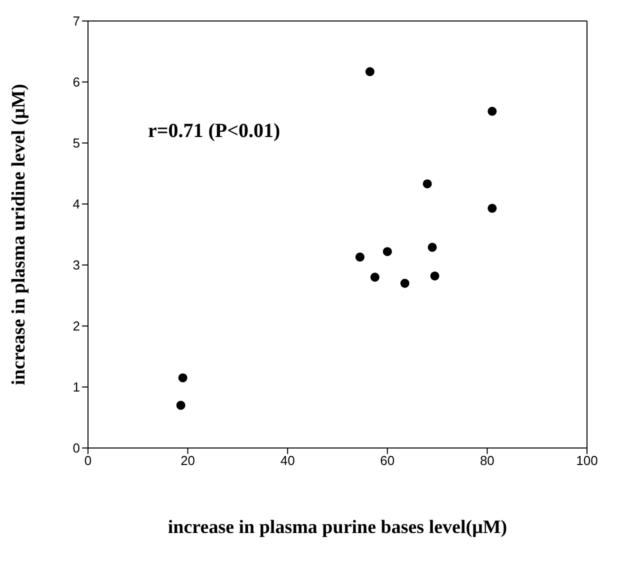 The height and width of the screenshot is (562, 620). Describe the element at coordinates (188, 460) in the screenshot. I see `x-tick-label: 20` at that location.